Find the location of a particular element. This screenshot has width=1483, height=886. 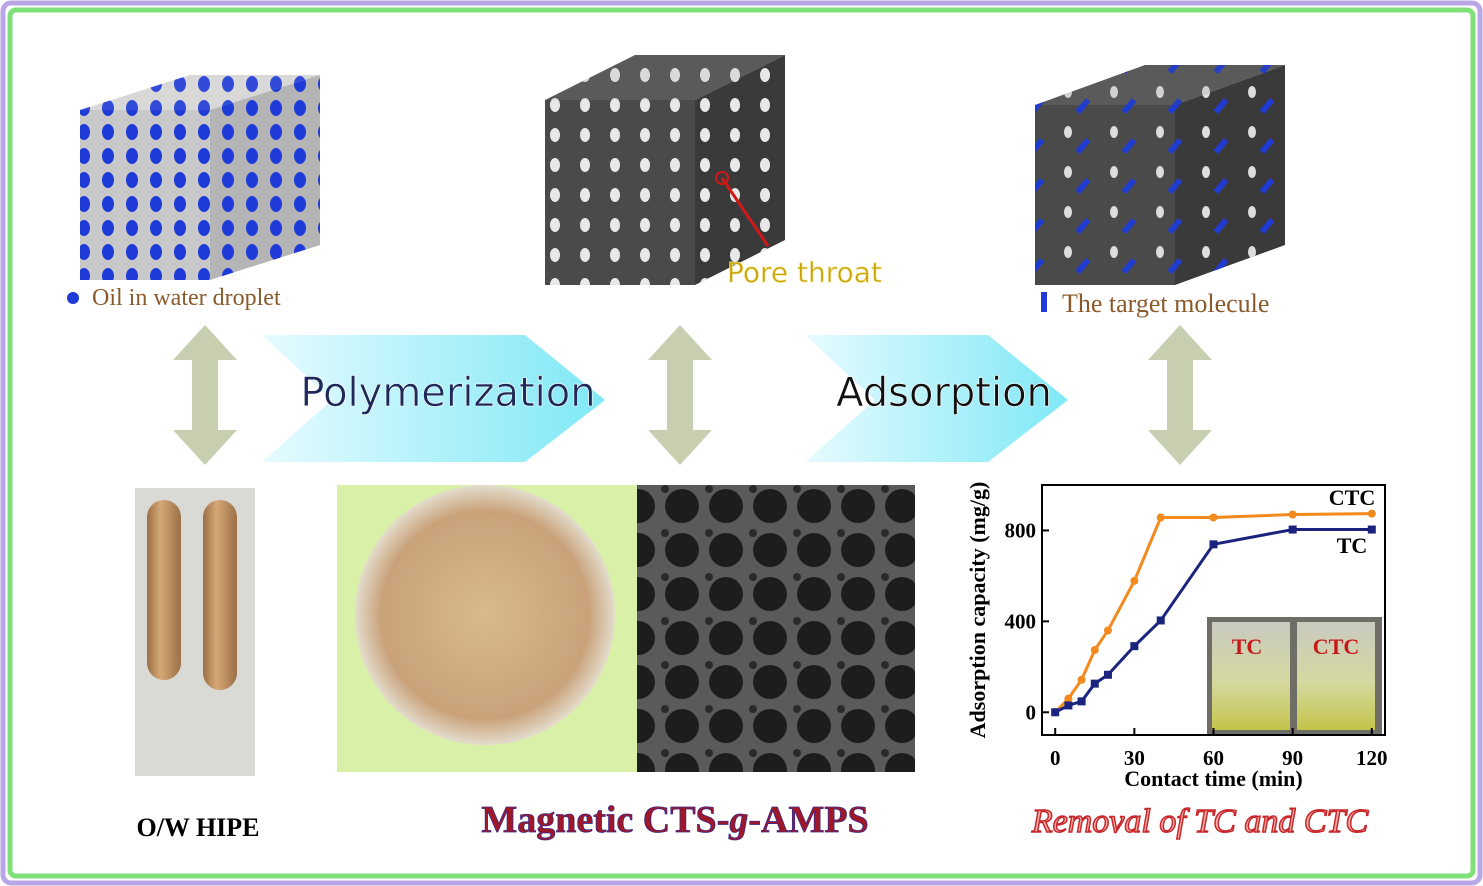

legend-rod is located at coordinates (1044, 302).